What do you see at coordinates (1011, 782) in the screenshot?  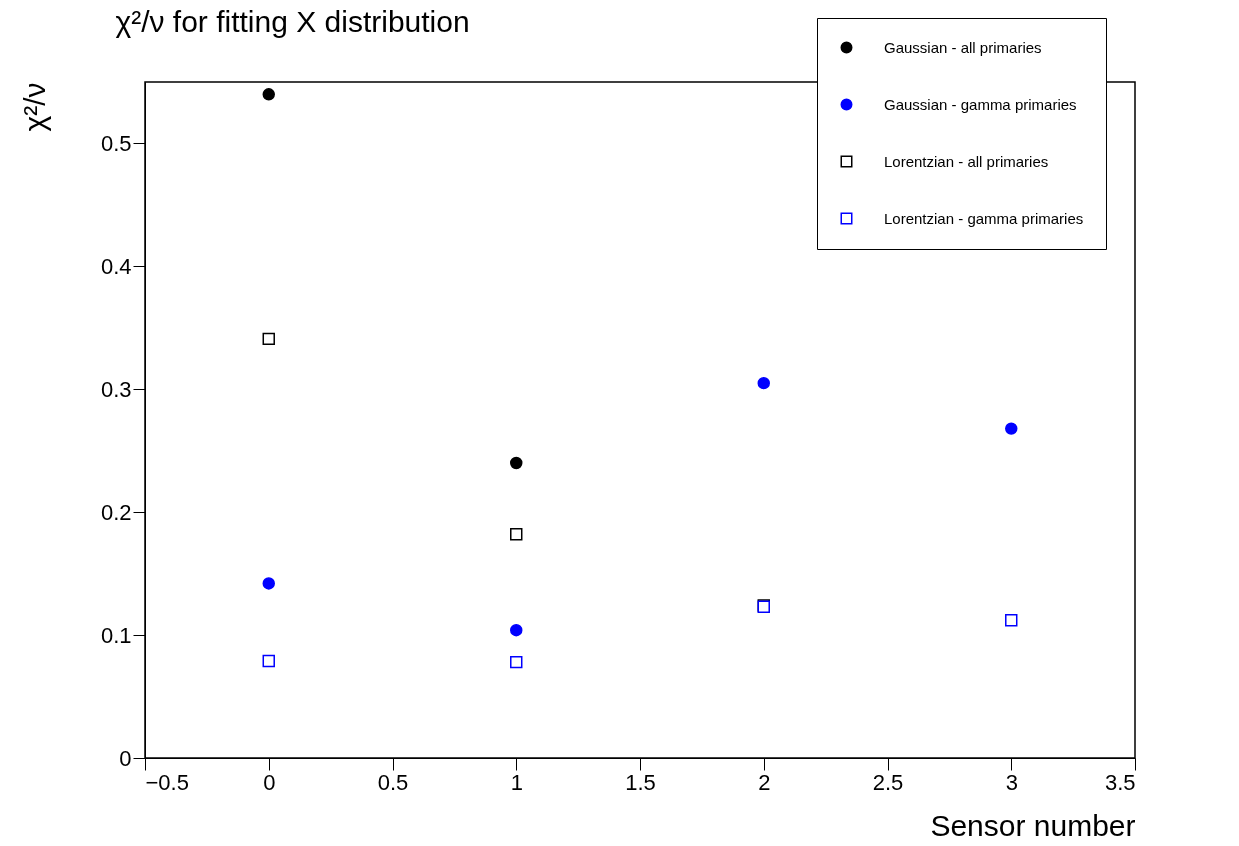 I see `x-tick-label: 3` at bounding box center [1011, 782].